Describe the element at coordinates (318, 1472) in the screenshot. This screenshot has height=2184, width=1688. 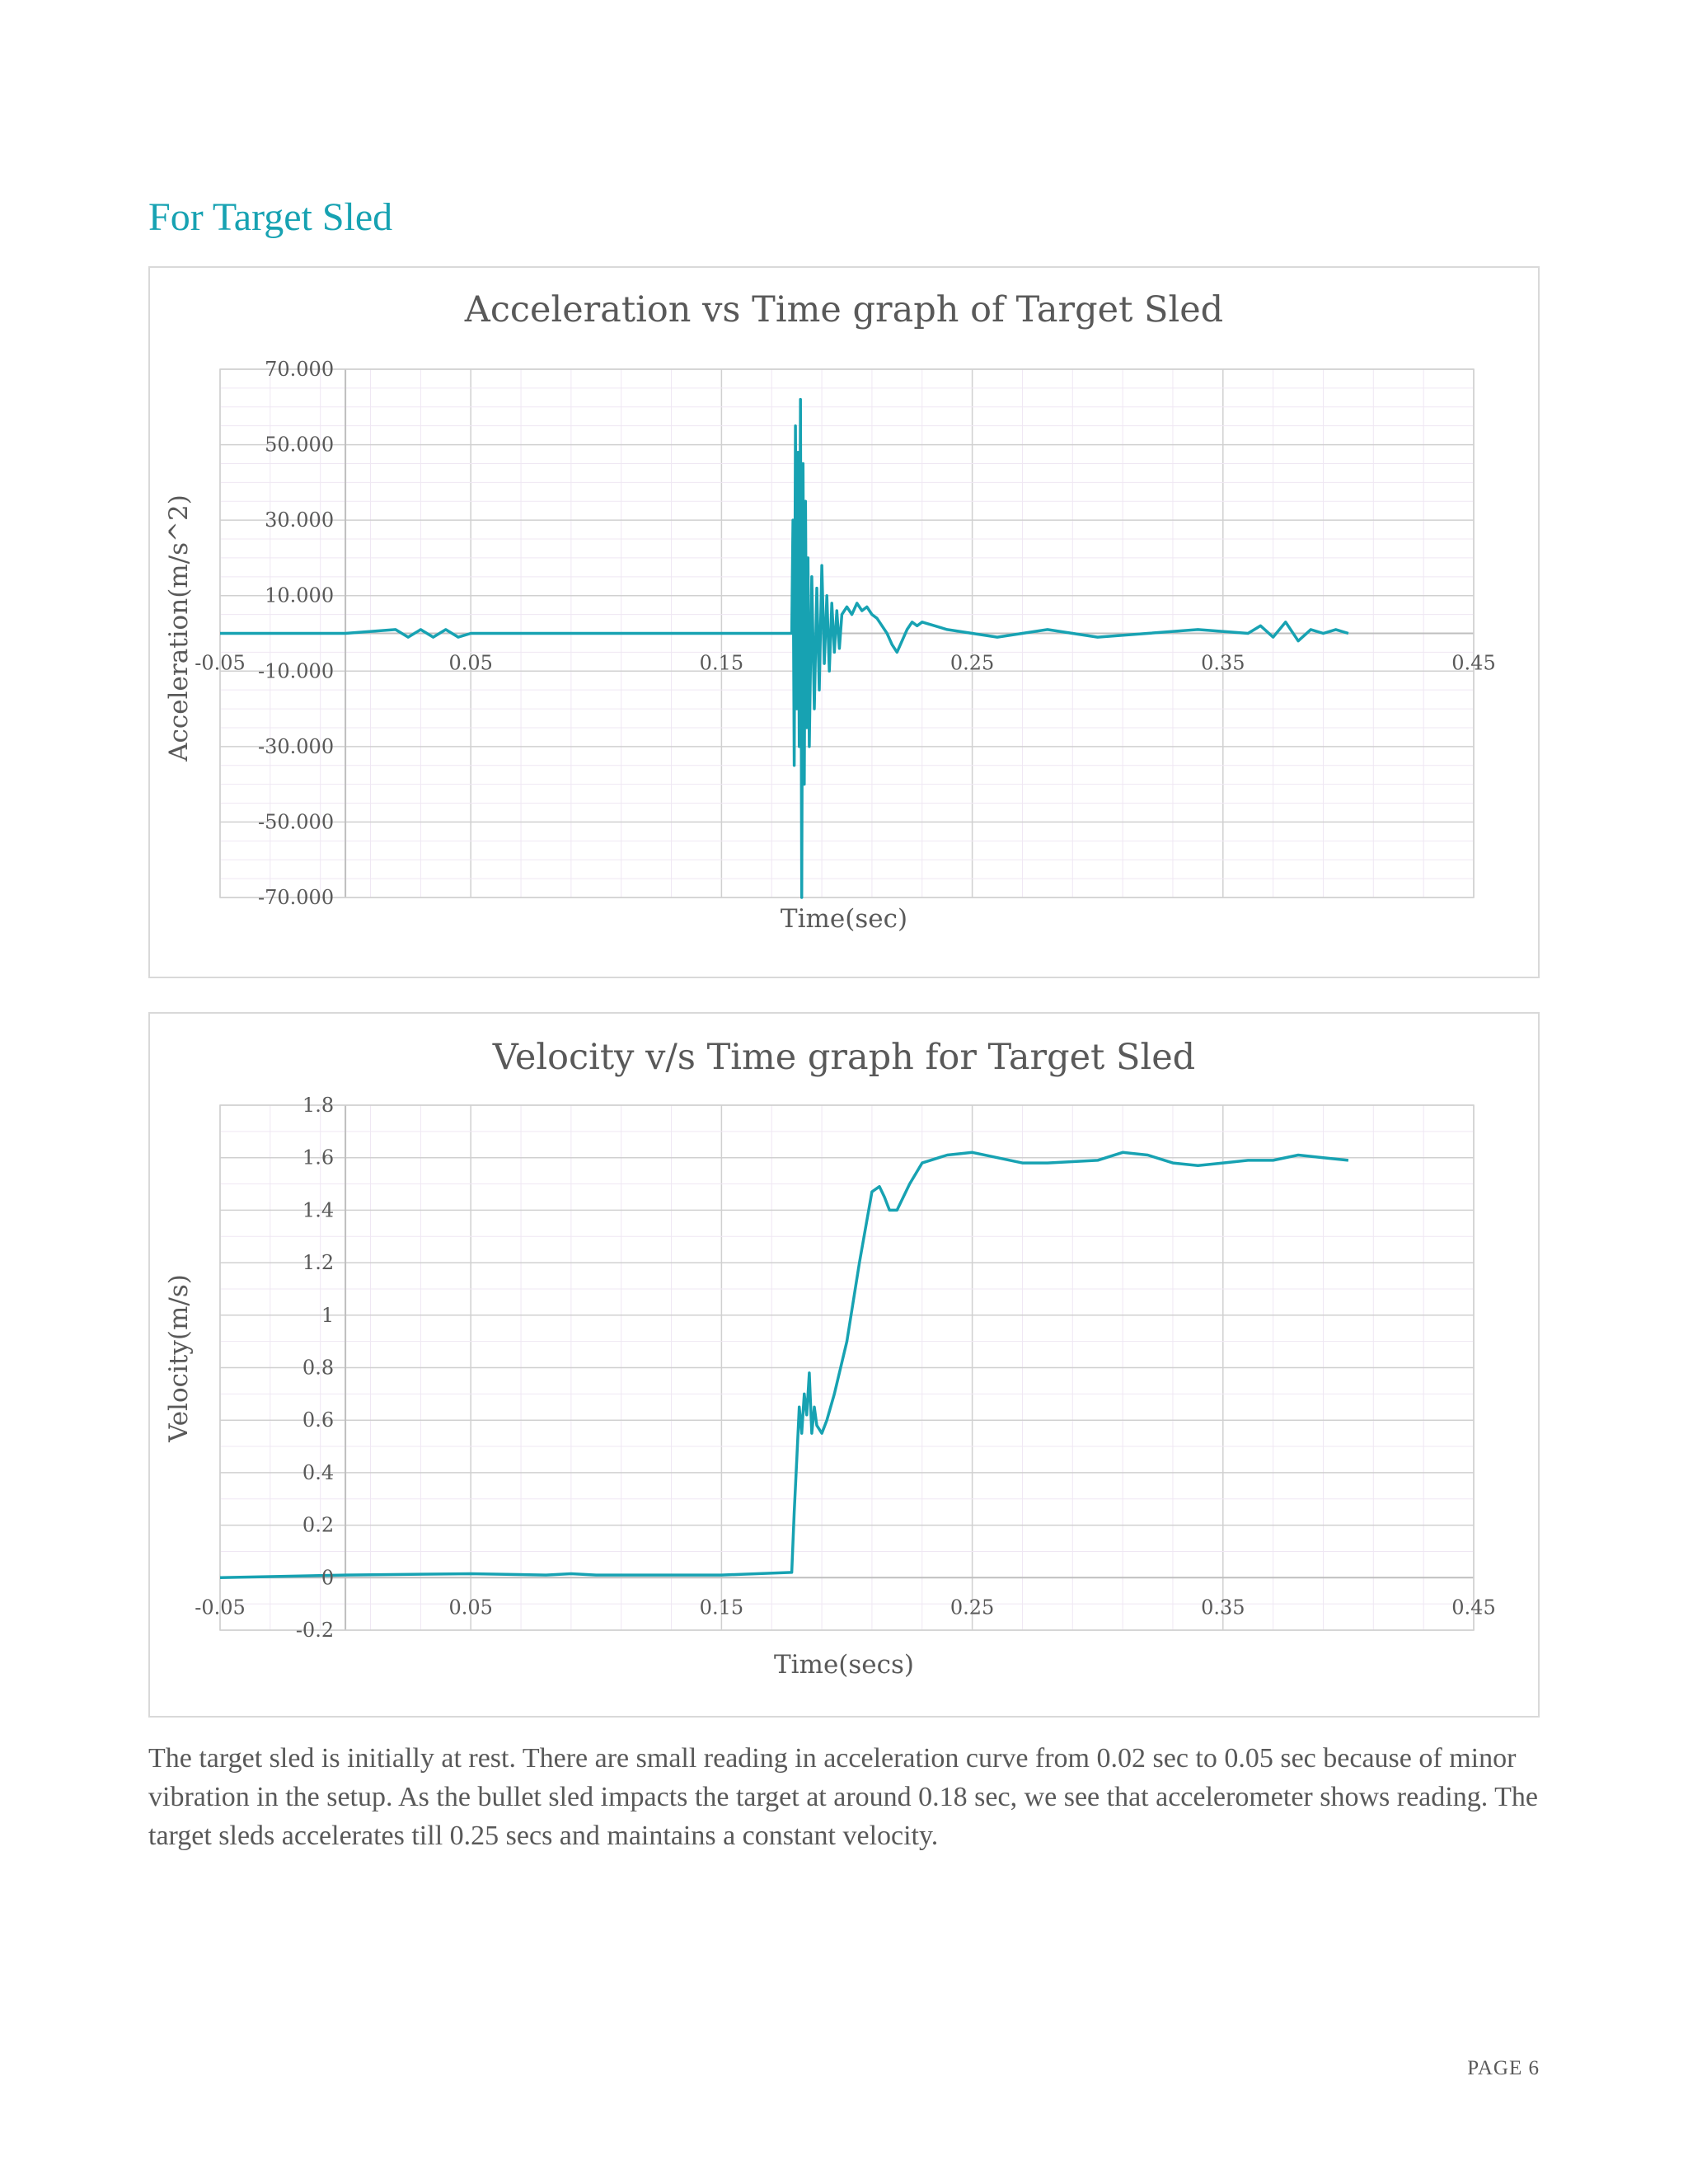
I see `y-tick-label: 0.4` at that location.